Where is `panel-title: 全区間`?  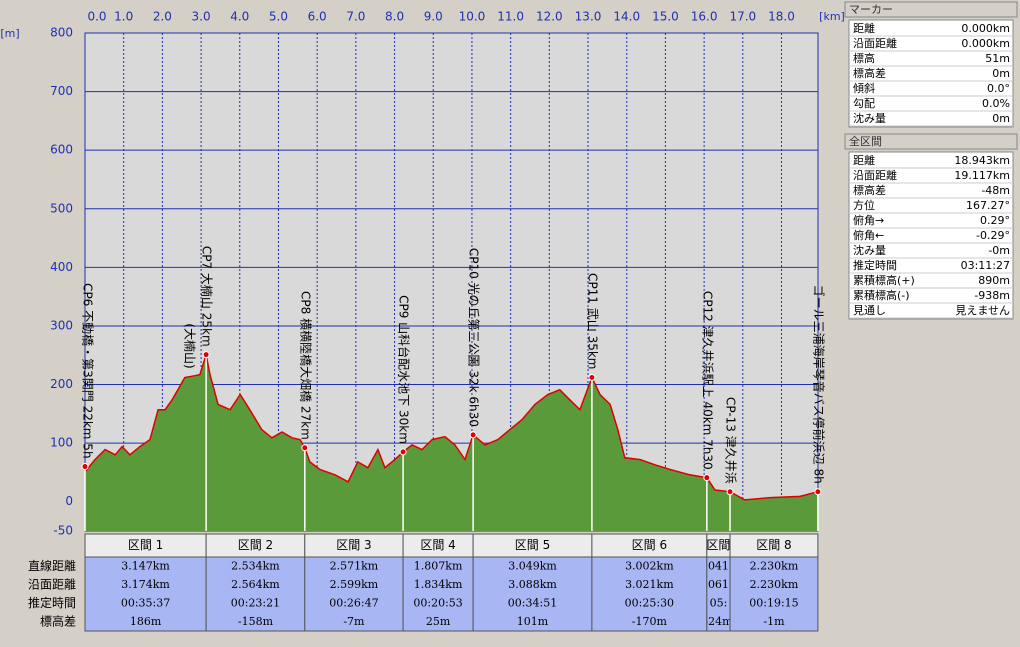 panel-title: 全区間 is located at coordinates (865, 141).